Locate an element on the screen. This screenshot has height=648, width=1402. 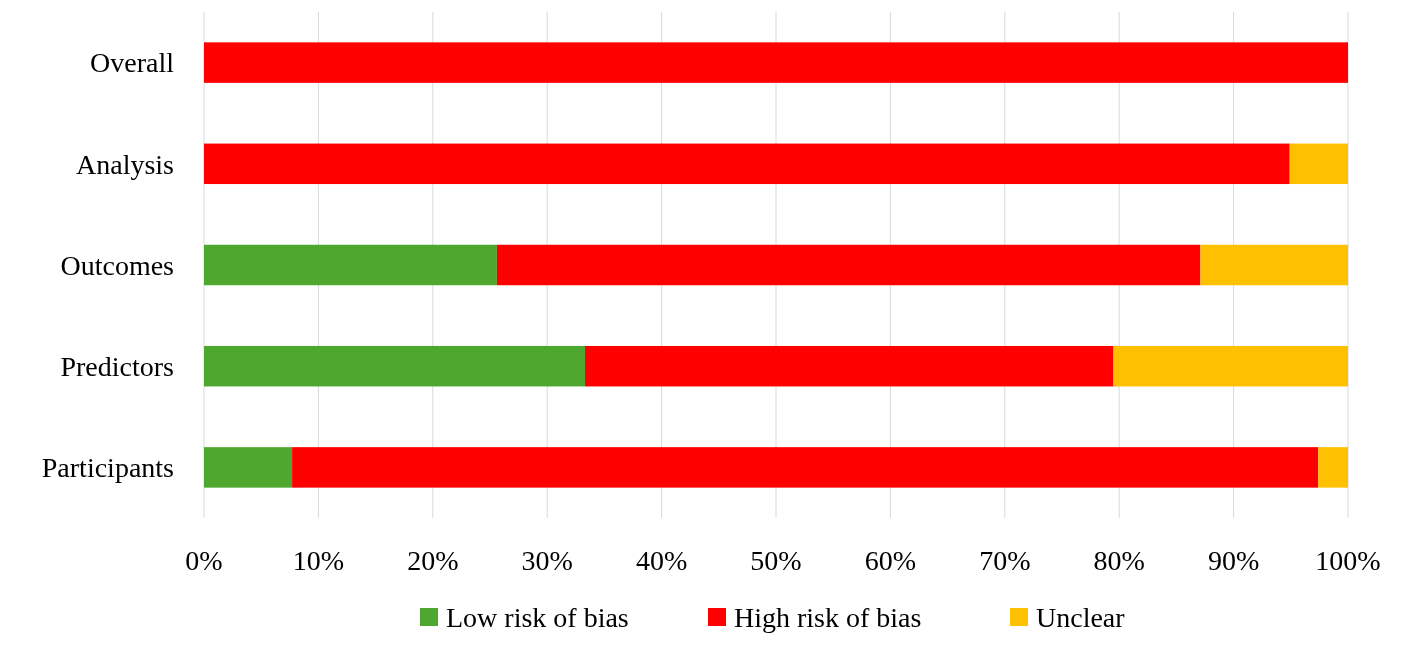
x-tick-label: 20% is located at coordinates (433, 560).